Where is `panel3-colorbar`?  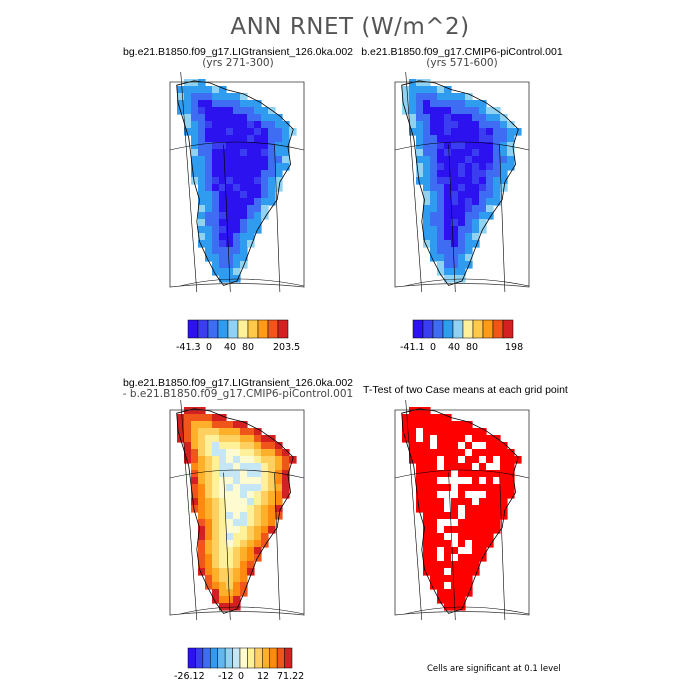
panel3-colorbar is located at coordinates (240, 658).